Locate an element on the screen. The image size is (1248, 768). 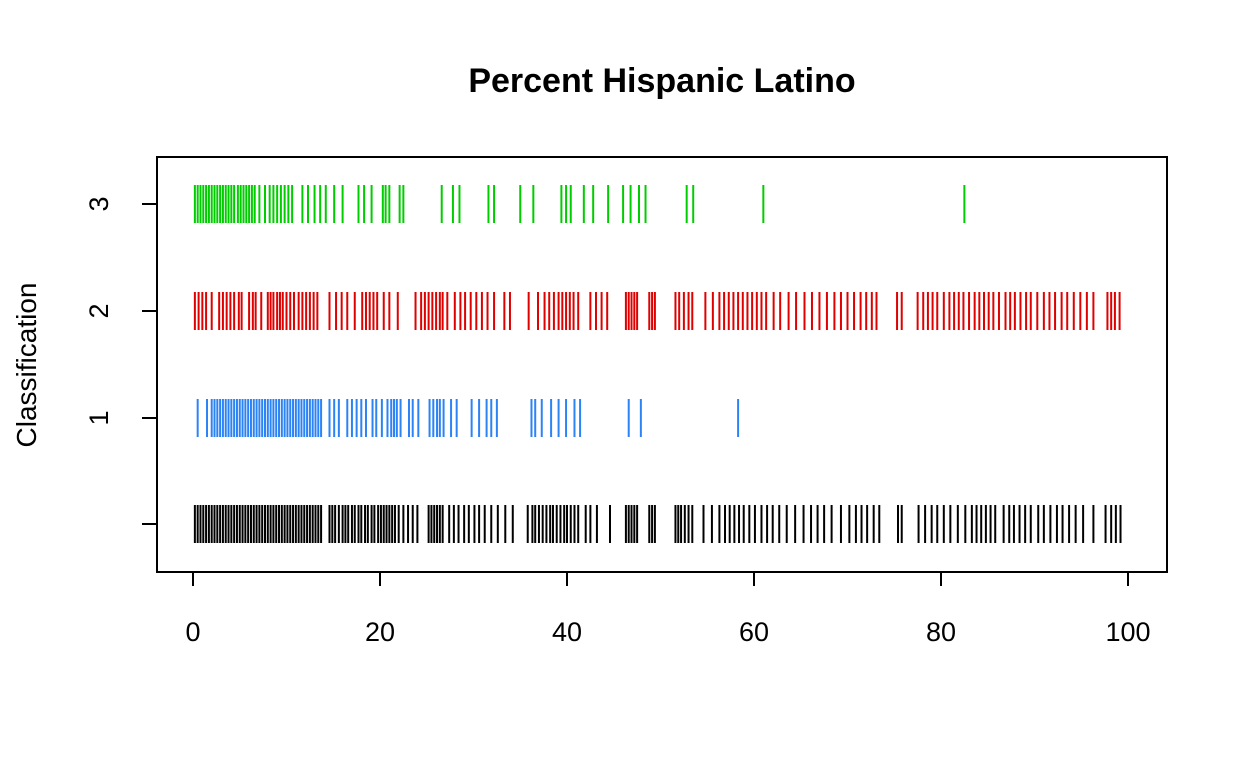
x-tick-label: 0 is located at coordinates (192, 632).